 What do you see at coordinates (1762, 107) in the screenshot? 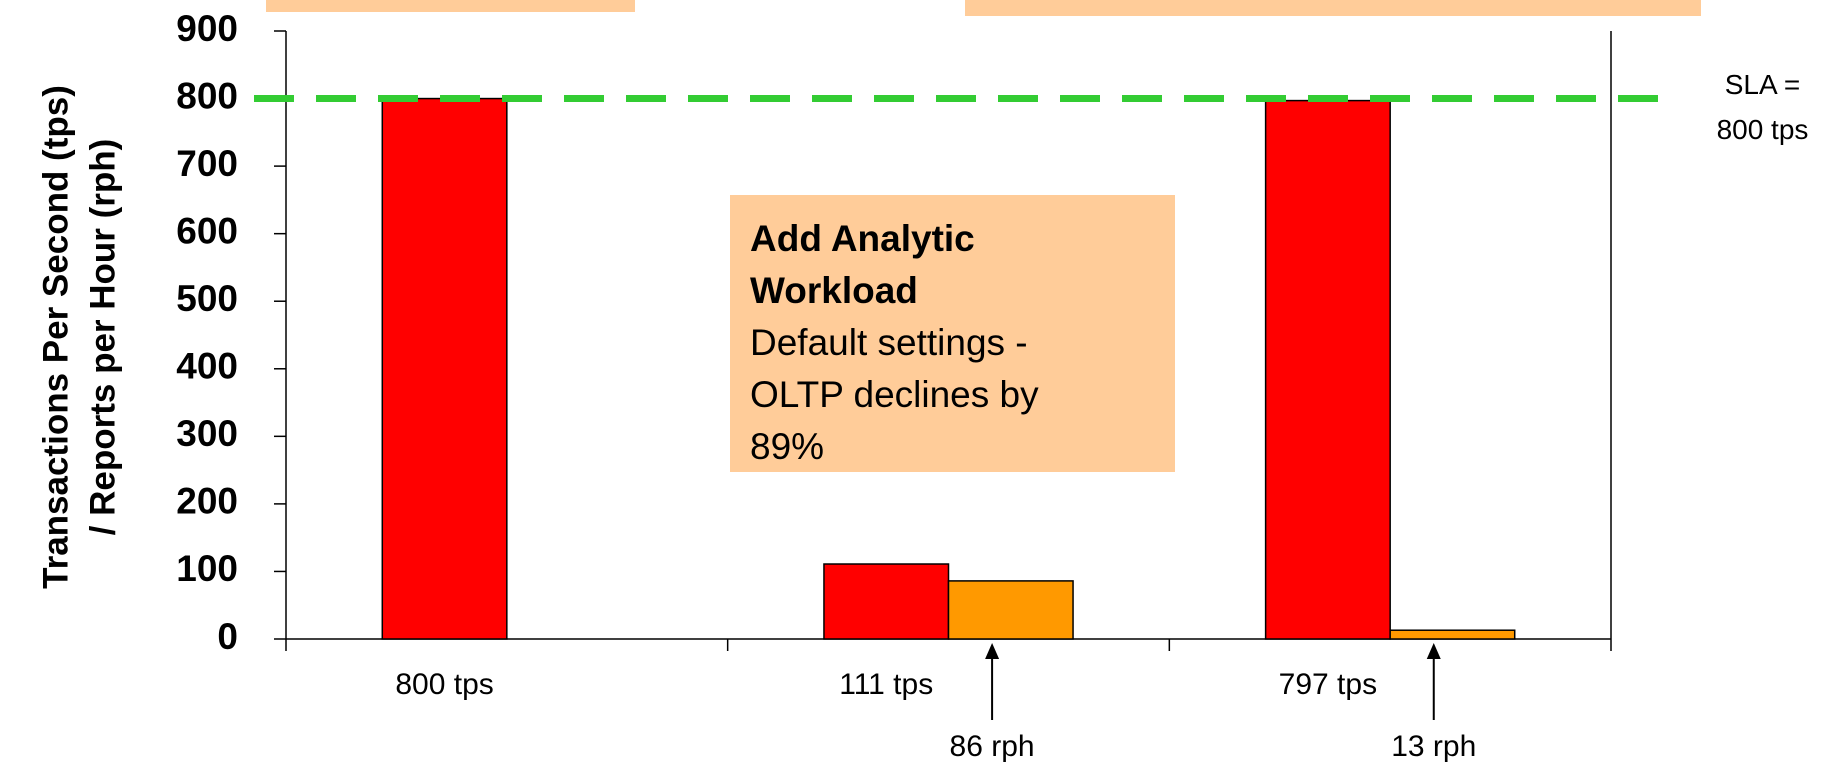
I see `sla-label: SLA = 800 tps` at bounding box center [1762, 107].